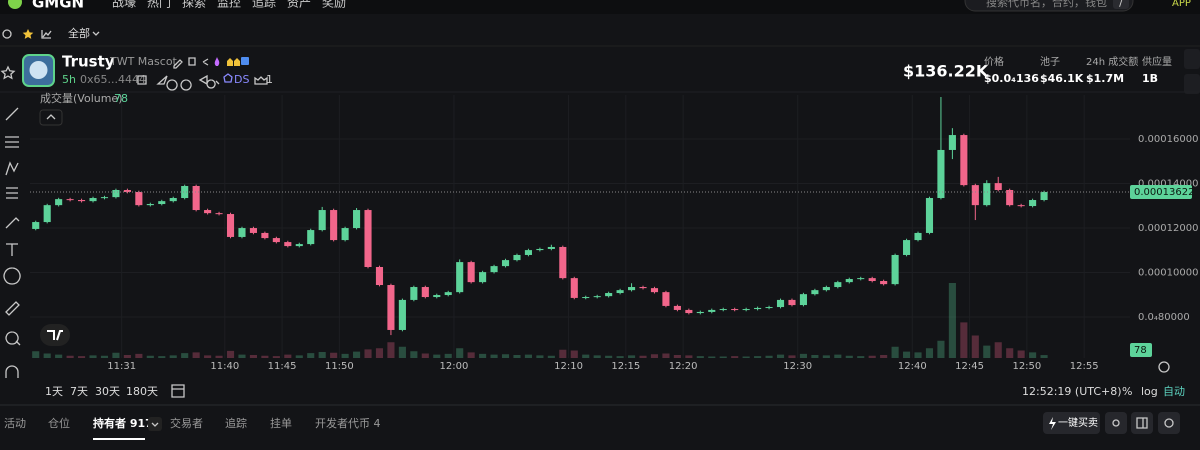  What do you see at coordinates (1127, 391) in the screenshot?
I see `scale-option: %` at bounding box center [1127, 391].